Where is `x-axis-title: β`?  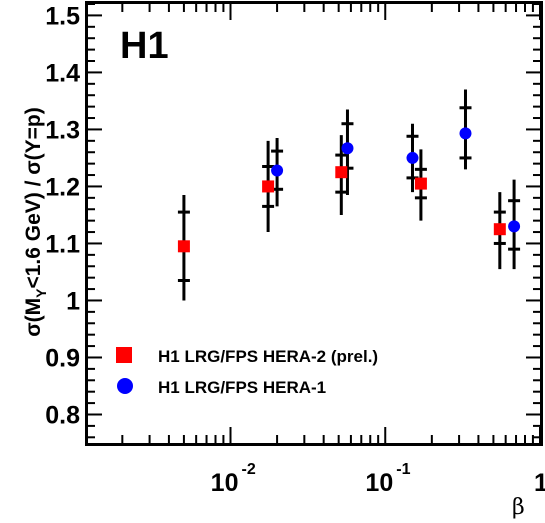 x-axis-title: β is located at coordinates (518, 507).